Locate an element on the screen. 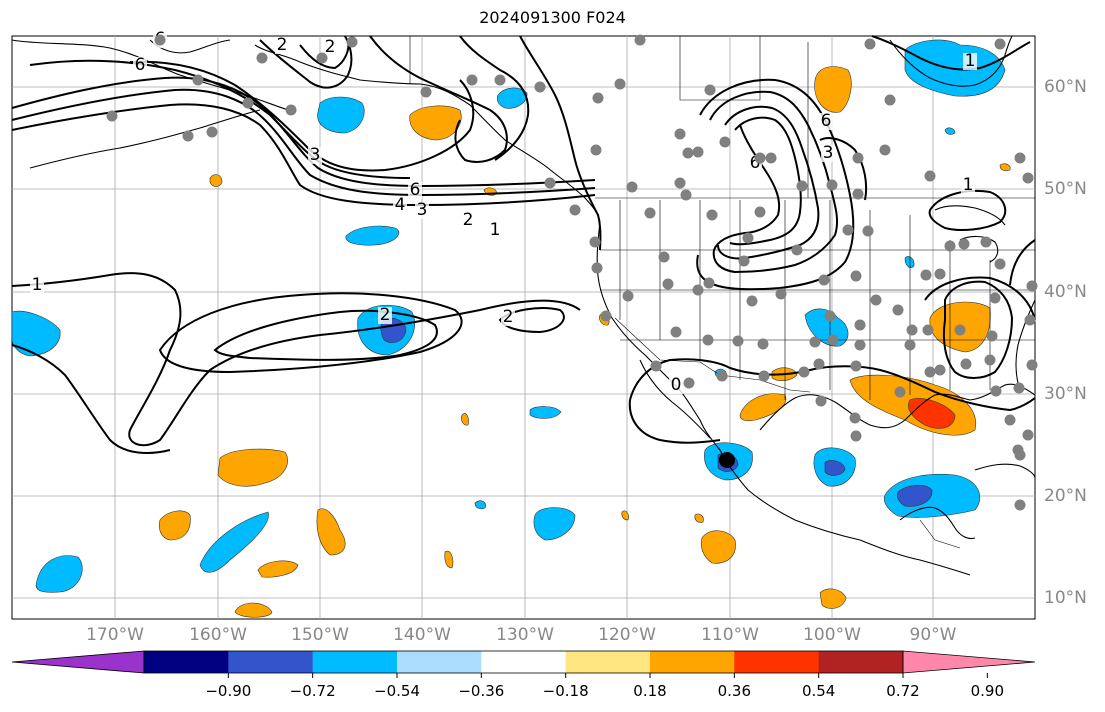  colorbar-tick-label: 0.72 is located at coordinates (903, 691).